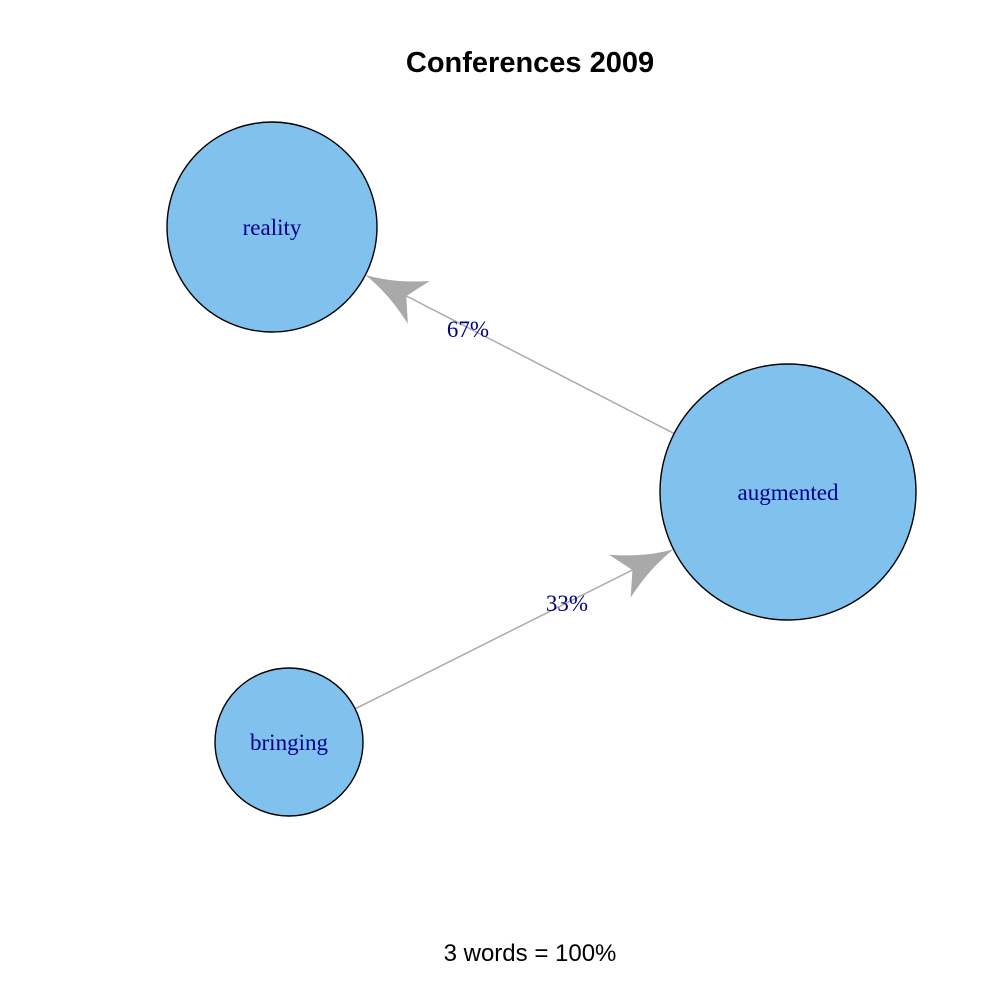 The width and height of the screenshot is (1000, 1000). I want to click on node-label-augmented: augmented, so click(788, 492).